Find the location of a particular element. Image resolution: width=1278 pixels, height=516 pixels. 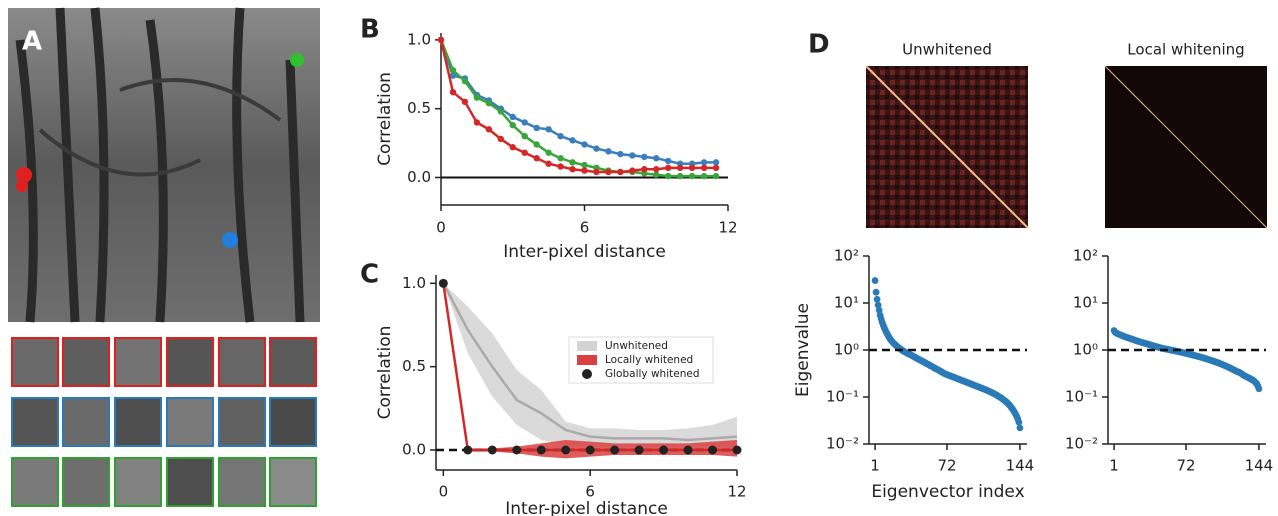

y-tick-label: 0.5 is located at coordinates (414, 366).